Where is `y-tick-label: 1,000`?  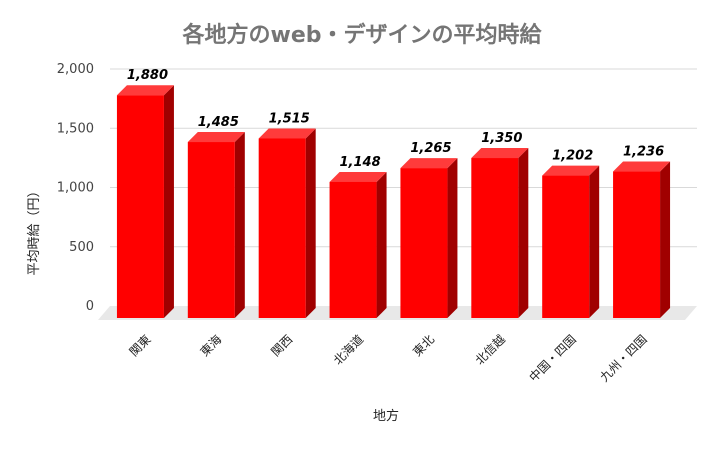 y-tick-label: 1,000 is located at coordinates (75, 188).